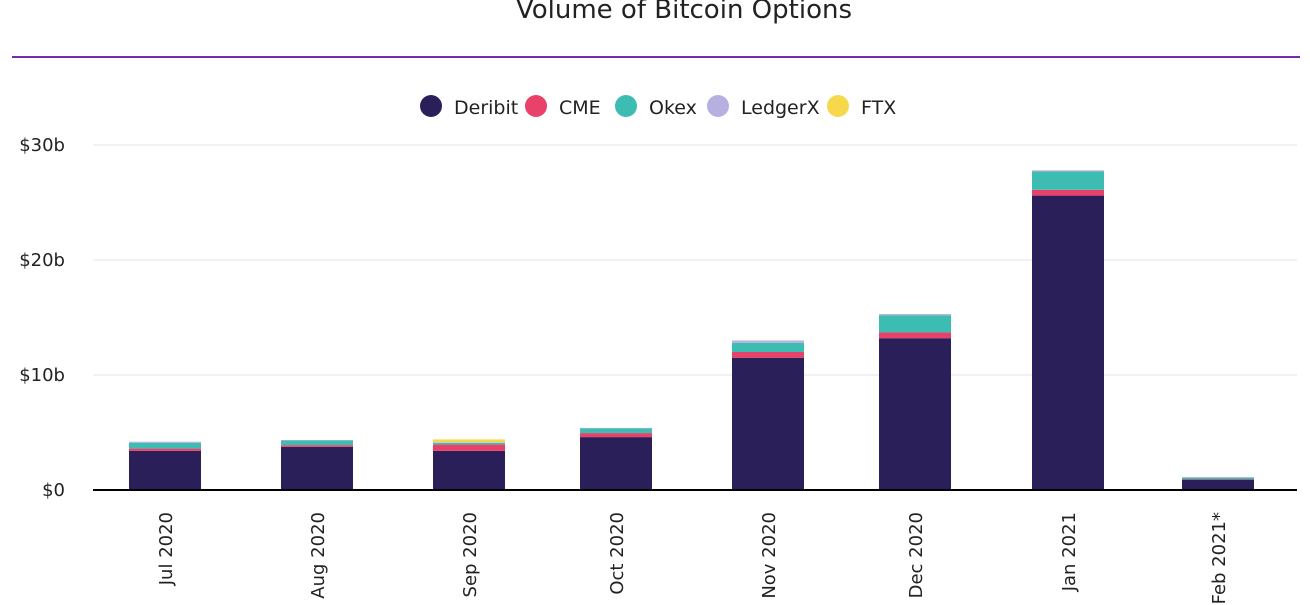  What do you see at coordinates (42, 318) in the screenshot?
I see `y-axis-ticks: $0 $10b $20b $30b` at bounding box center [42, 318].